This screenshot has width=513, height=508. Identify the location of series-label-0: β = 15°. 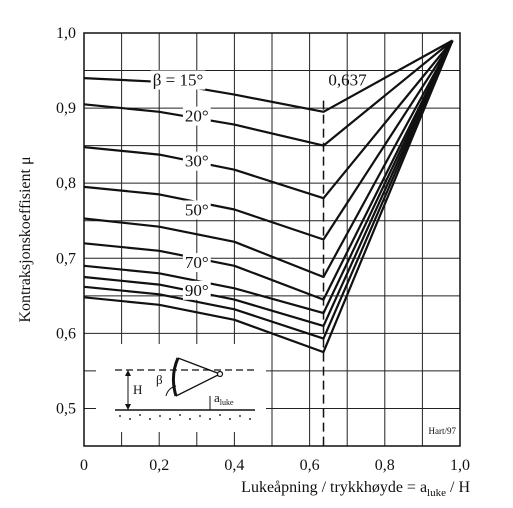
(178, 80).